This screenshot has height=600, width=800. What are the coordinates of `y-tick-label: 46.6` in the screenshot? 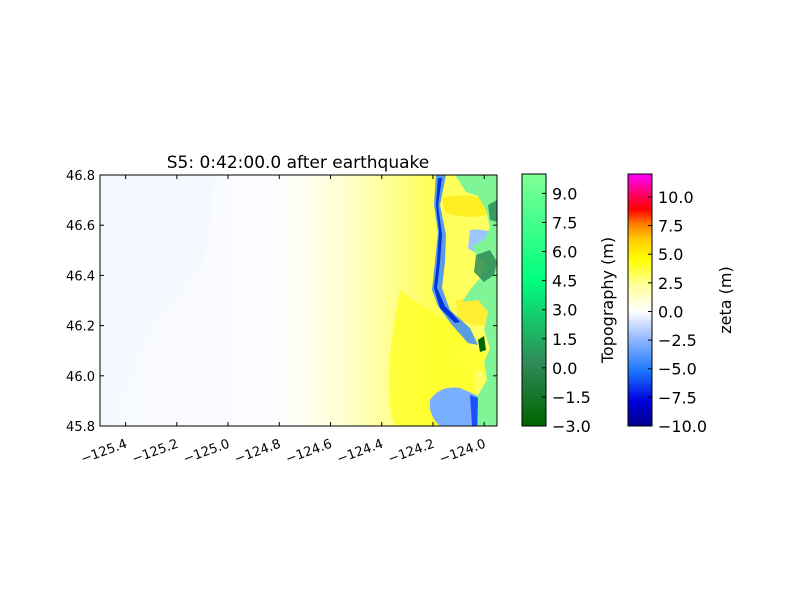 It's located at (80, 226).